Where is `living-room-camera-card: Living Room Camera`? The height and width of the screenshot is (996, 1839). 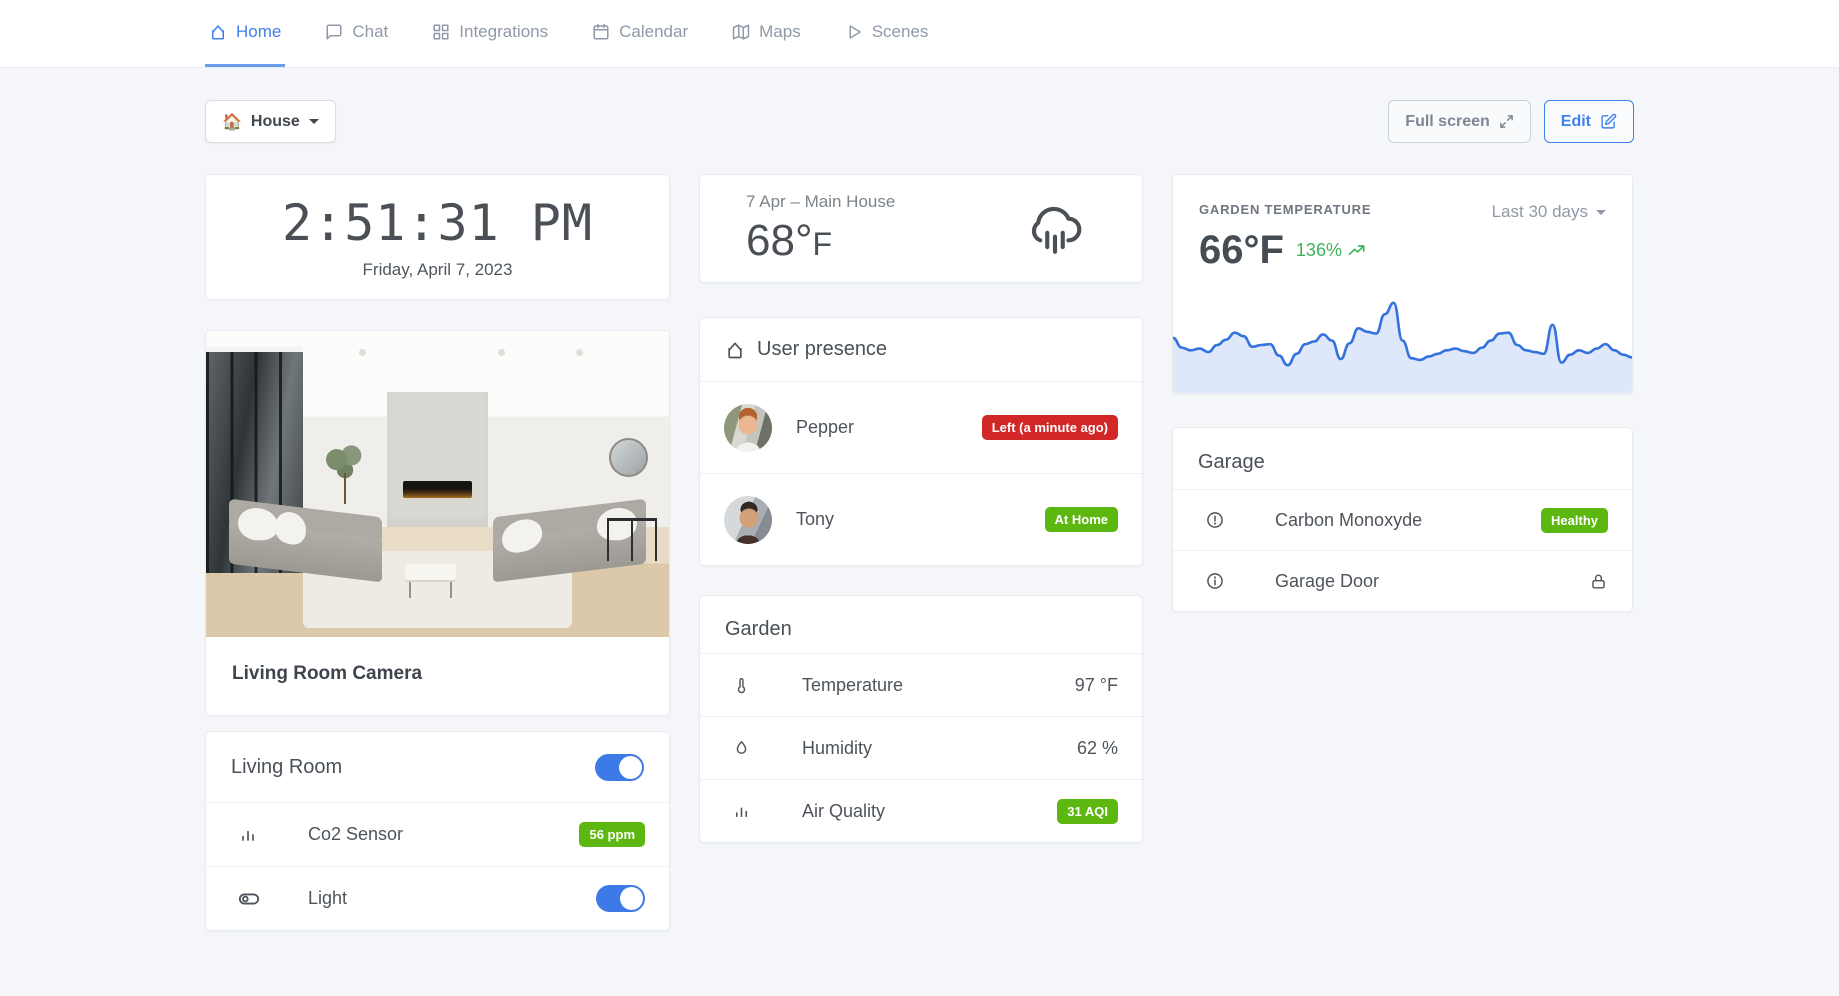 living-room-camera-card: Living Room Camera is located at coordinates (437, 523).